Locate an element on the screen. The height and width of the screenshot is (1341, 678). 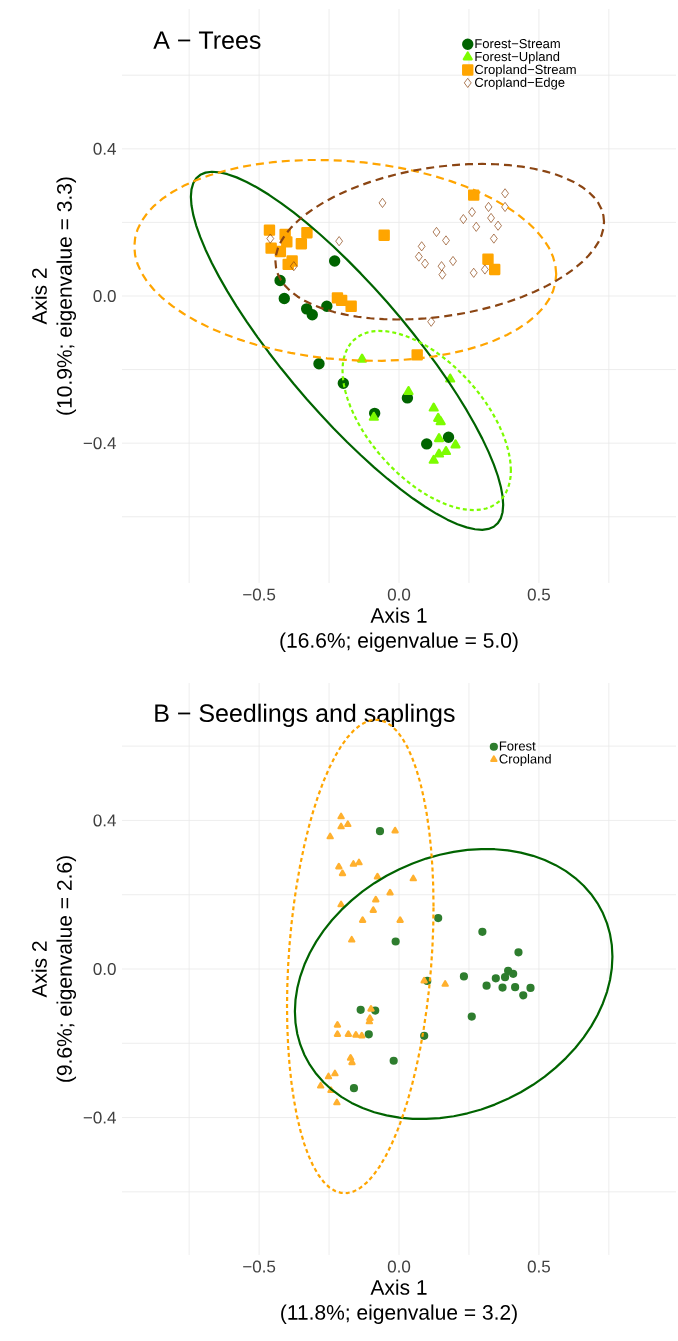
y-axis-title: Axis 2 (10.9%; eigenvalue = 3.3) is located at coordinates (54, 296).